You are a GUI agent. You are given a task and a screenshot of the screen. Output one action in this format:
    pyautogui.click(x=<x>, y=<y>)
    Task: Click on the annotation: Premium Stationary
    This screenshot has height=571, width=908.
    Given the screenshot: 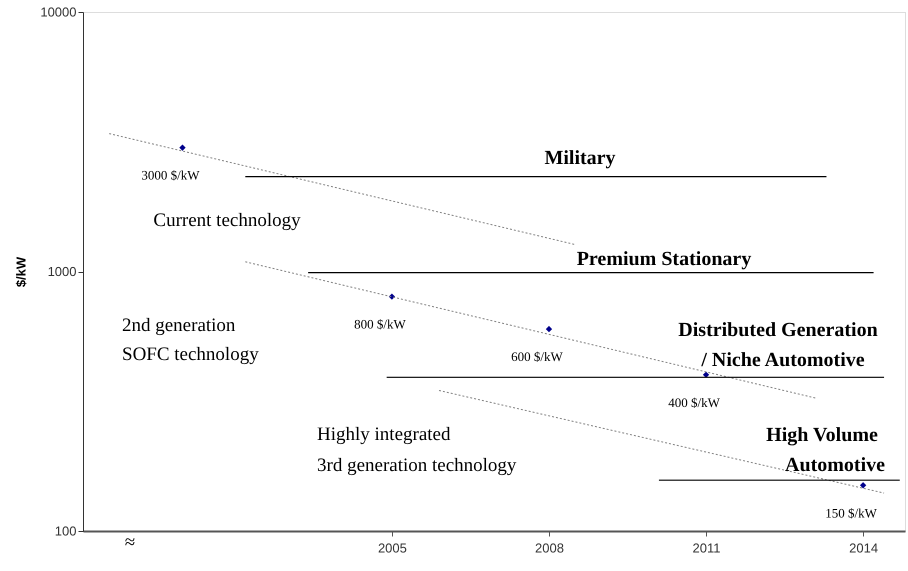 What is the action you would take?
    pyautogui.click(x=664, y=259)
    